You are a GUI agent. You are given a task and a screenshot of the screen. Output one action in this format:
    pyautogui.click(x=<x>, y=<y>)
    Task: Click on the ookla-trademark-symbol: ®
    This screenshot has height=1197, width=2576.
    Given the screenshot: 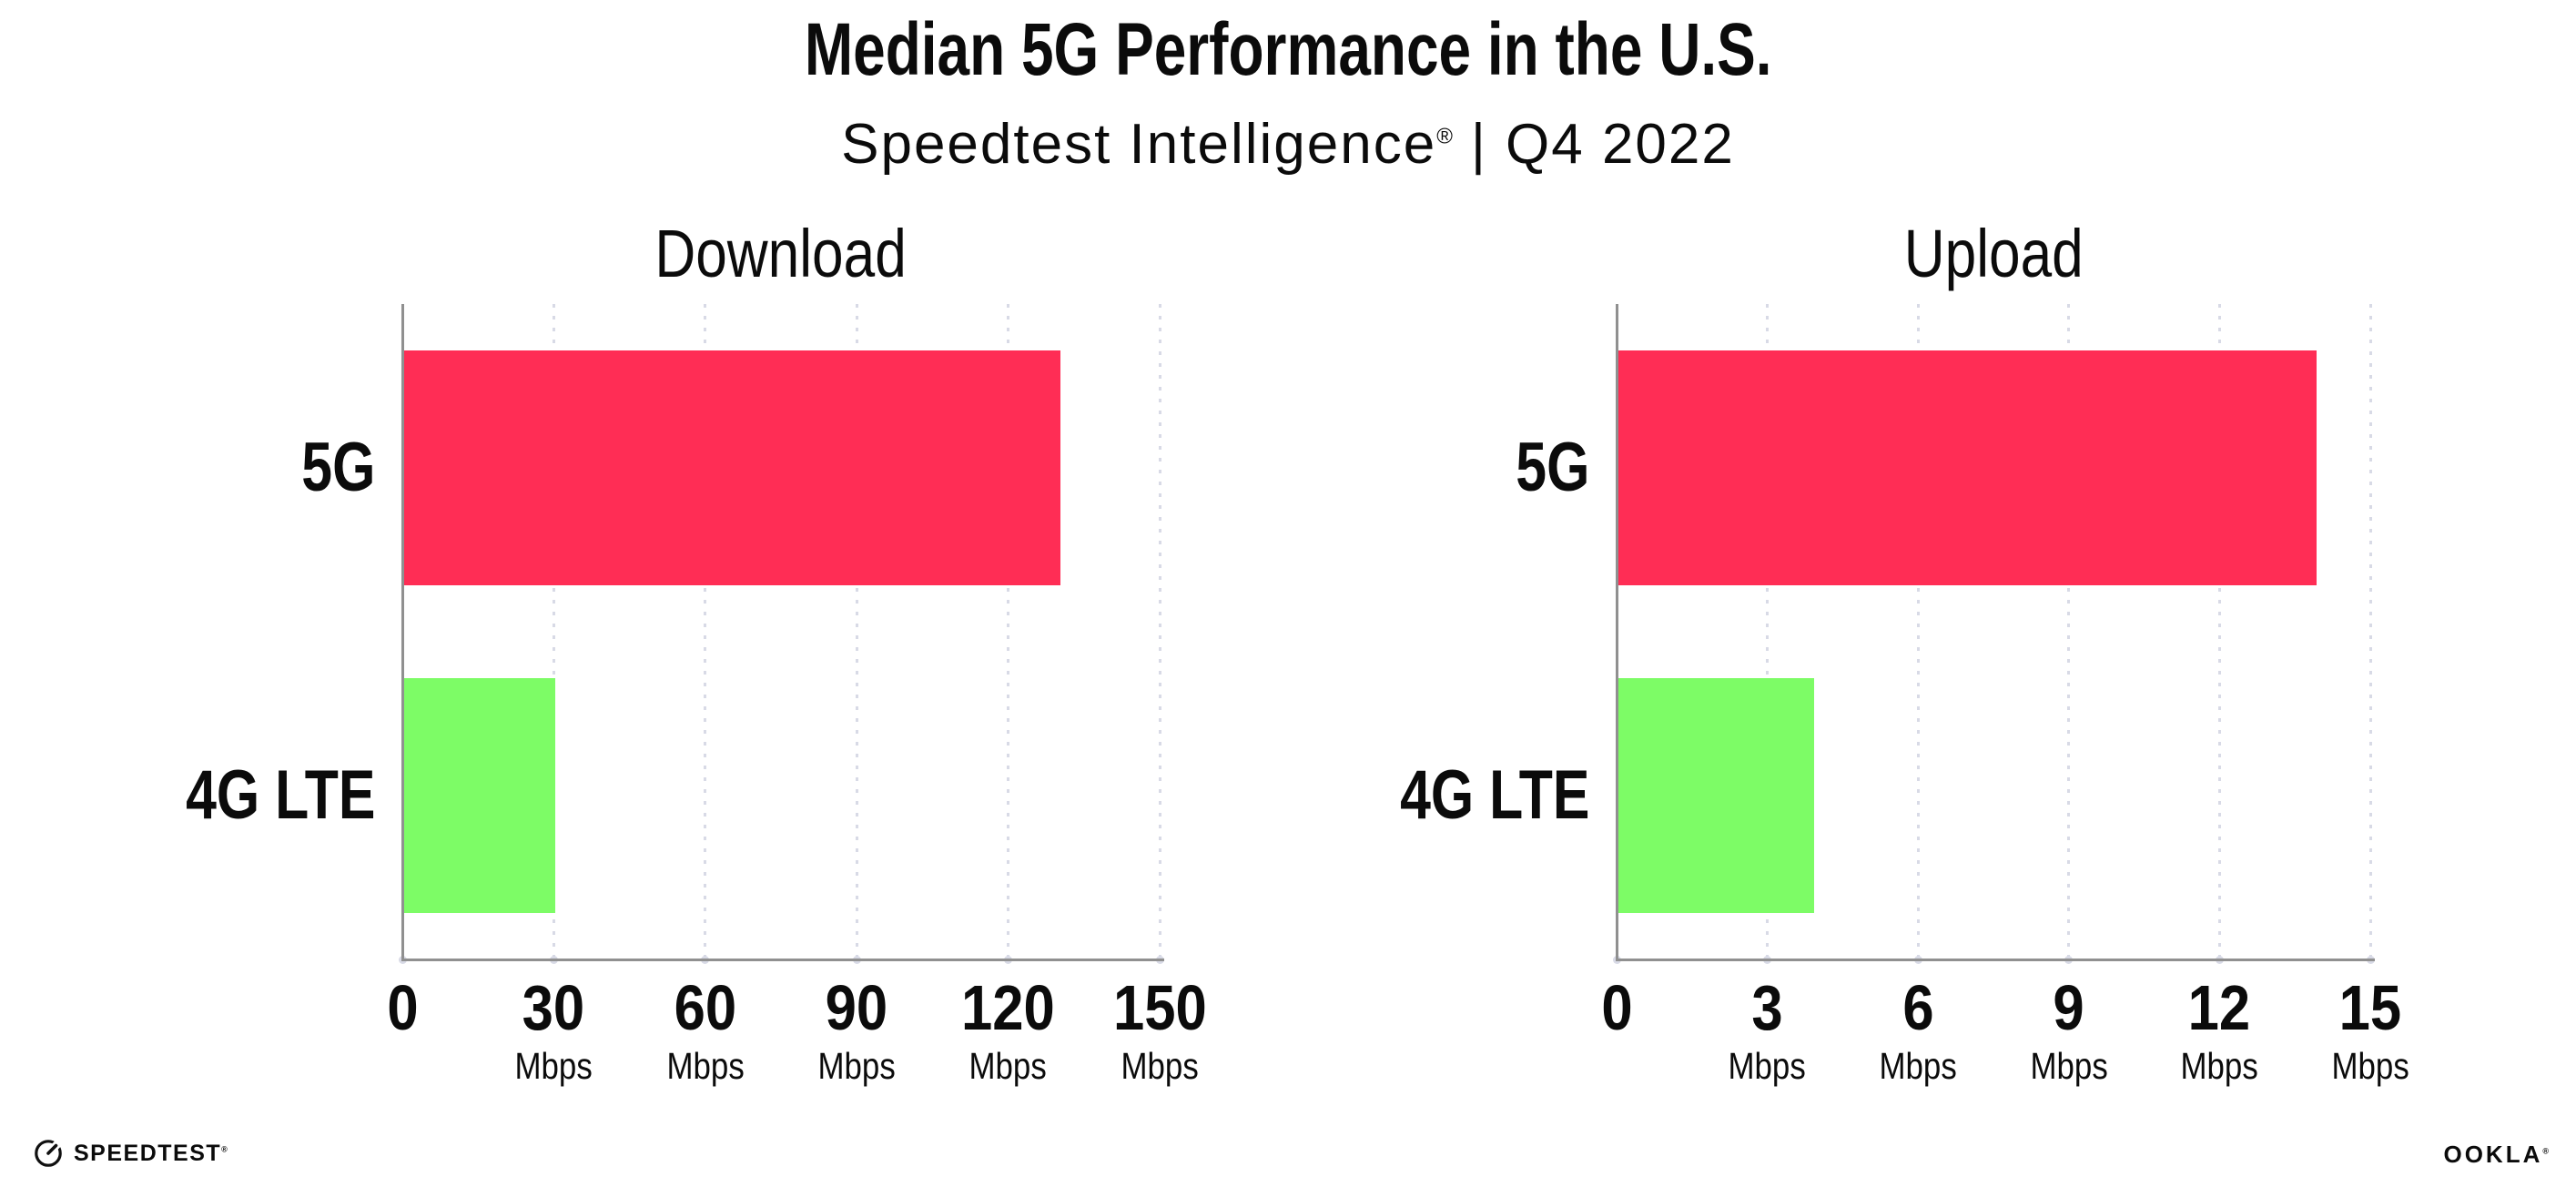 What is the action you would take?
    pyautogui.click(x=2545, y=1150)
    